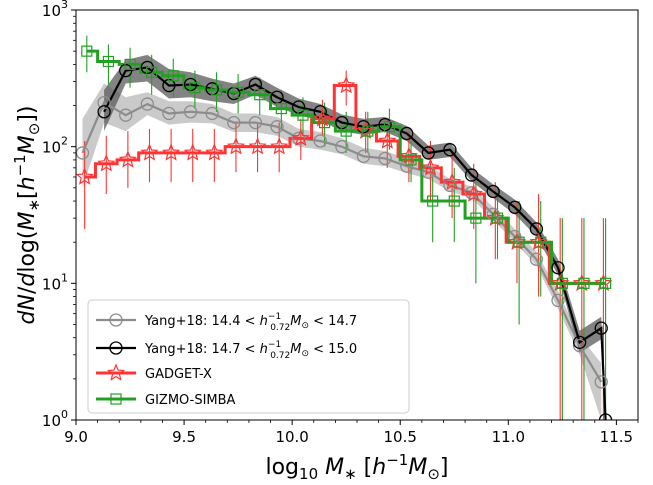 The image size is (653, 485). Describe the element at coordinates (351, 433) in the screenshot. I see `x-axis-ticks: 9.0 9.5 10.0 10.5 11.0 11.5` at that location.